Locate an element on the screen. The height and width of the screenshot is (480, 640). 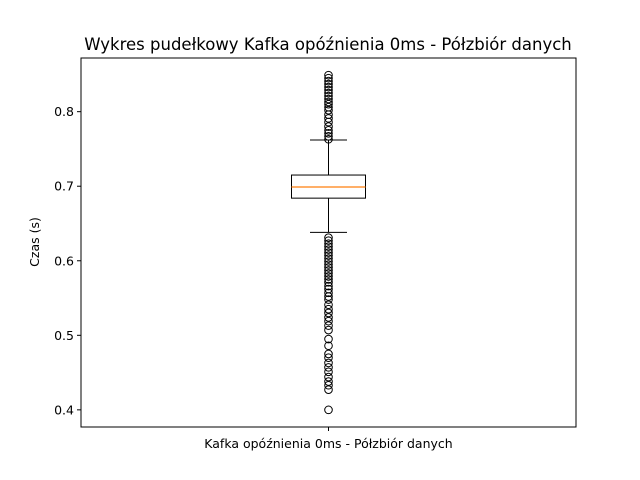
y-tick-label: 0.7 is located at coordinates (64, 186).